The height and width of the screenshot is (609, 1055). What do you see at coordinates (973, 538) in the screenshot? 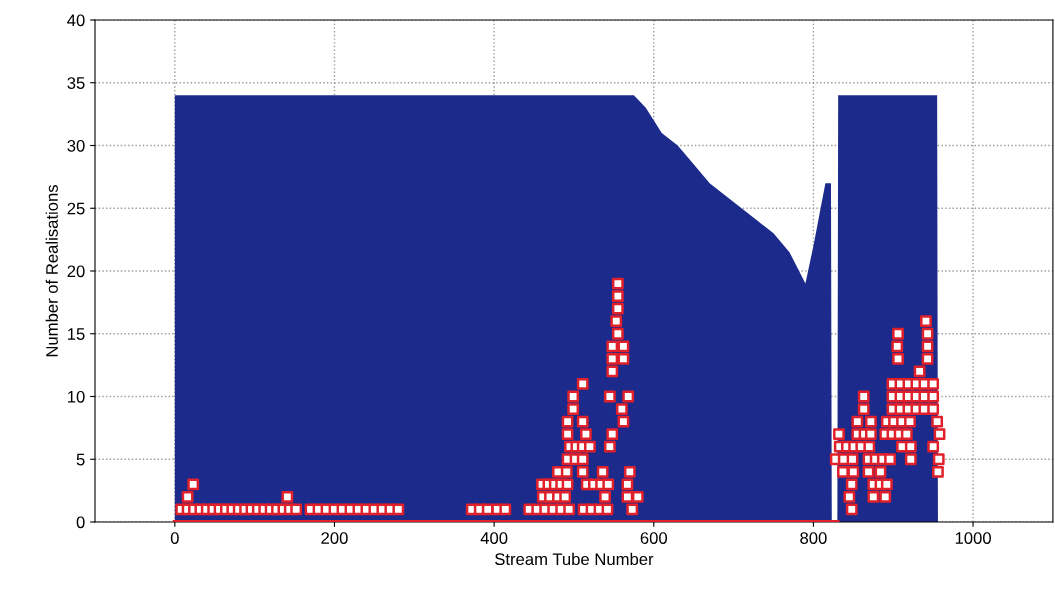
I see `x-tick-label: 1000` at bounding box center [973, 538].